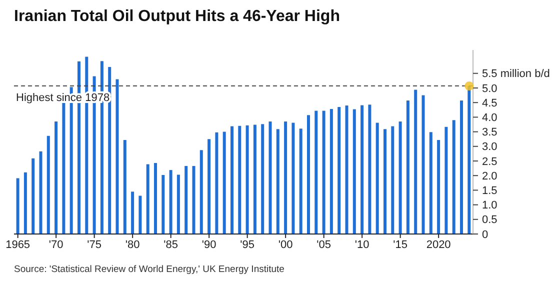  I want to click on x-tick-label: '70, so click(56, 244).